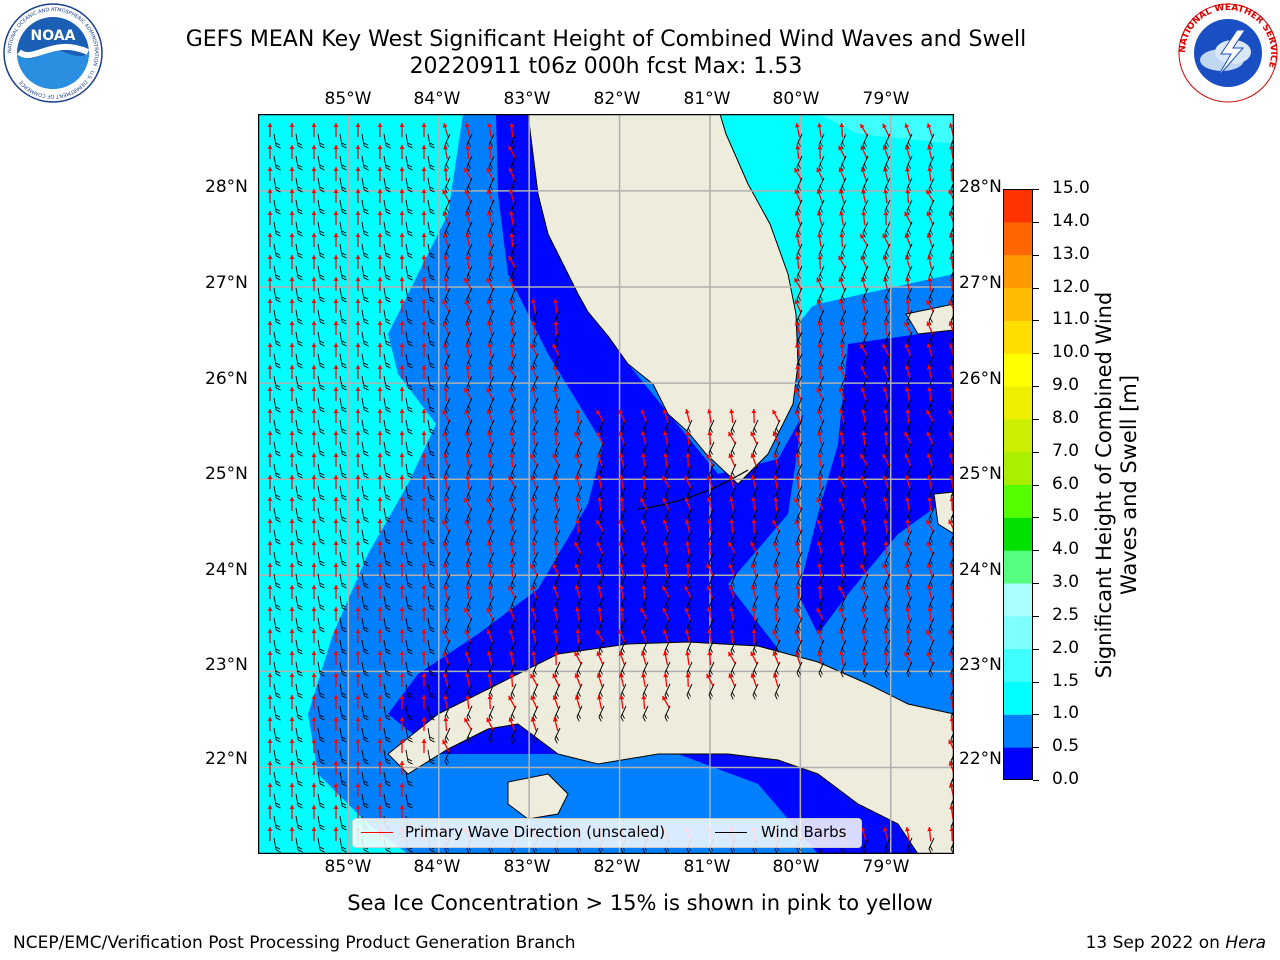 This screenshot has height=960, width=1280. I want to click on lat-label-left-27n: 27°N, so click(226, 283).